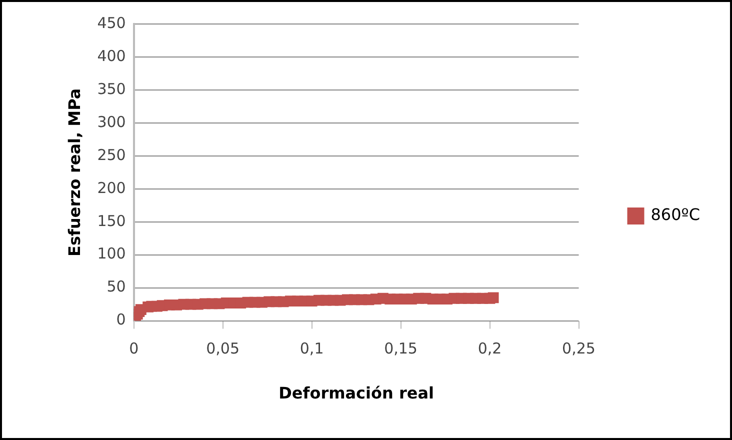  What do you see at coordinates (493, 298) in the screenshot?
I see `point` at bounding box center [493, 298].